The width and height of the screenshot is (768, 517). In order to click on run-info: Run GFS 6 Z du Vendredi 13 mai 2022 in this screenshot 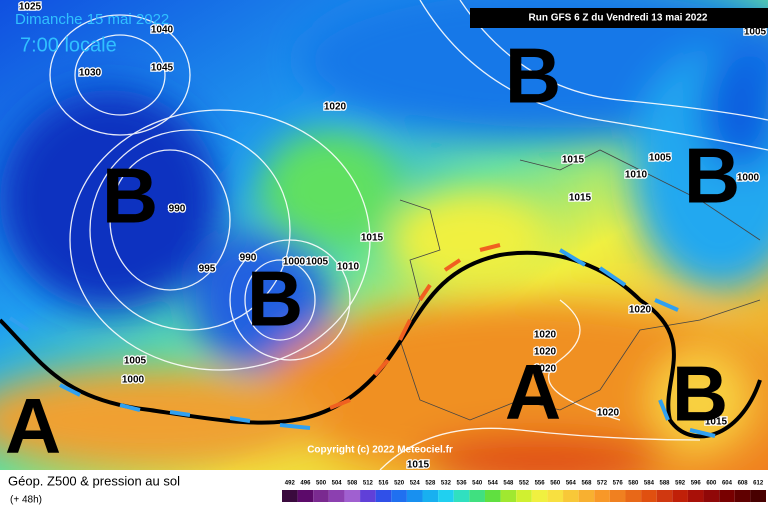, I will do `click(618, 18)`.